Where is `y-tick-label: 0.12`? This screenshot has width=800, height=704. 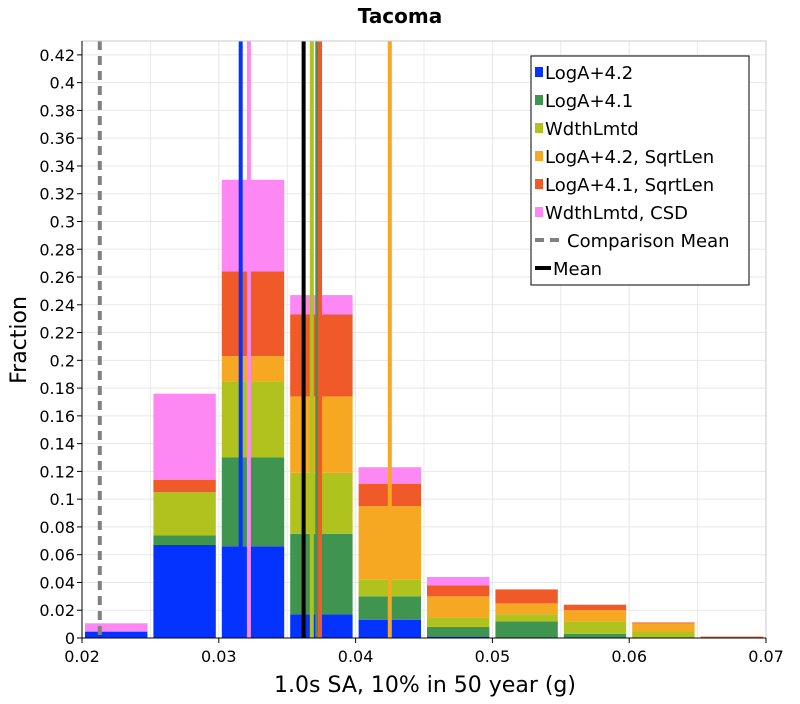 y-tick-label: 0.12 is located at coordinates (57, 471).